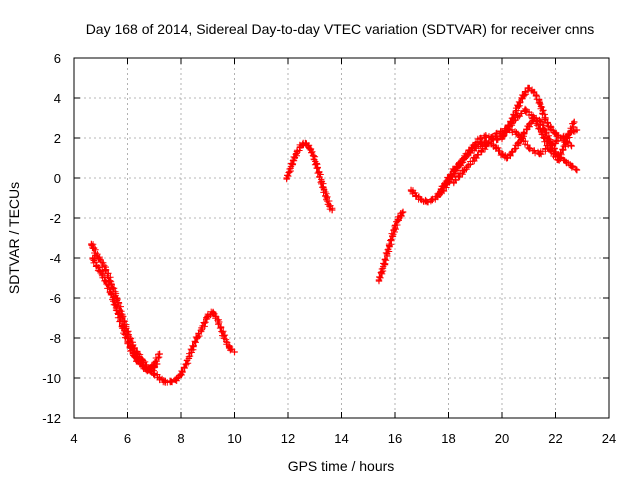  Describe the element at coordinates (343, 438) in the screenshot. I see `x-tick-labels: 4 6 8 10 12 14 16 18 20 22 24` at that location.